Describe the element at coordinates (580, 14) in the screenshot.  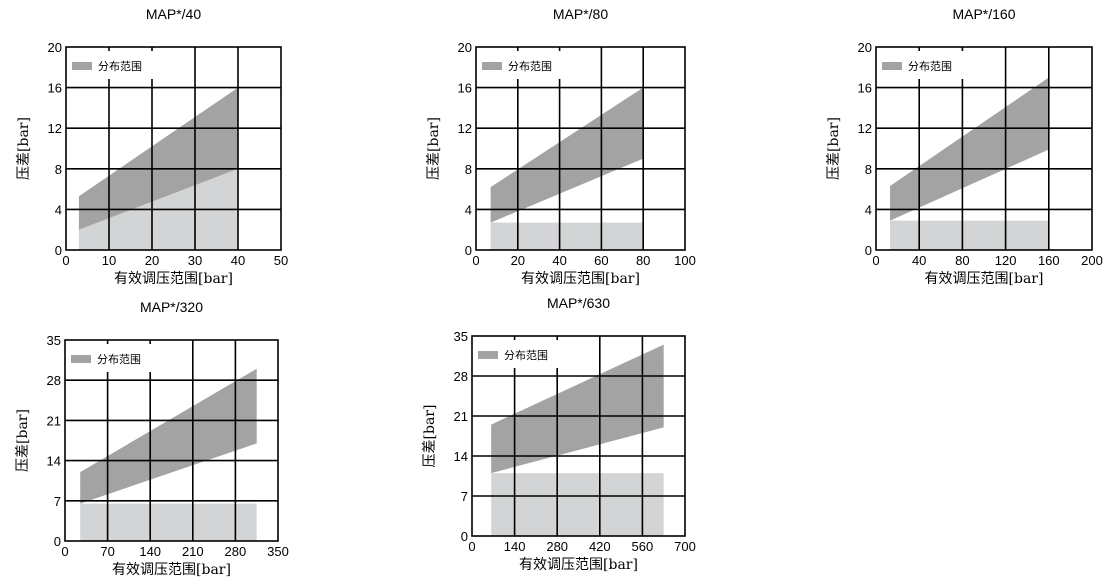
I see `chart-title: MAP*/80` at that location.